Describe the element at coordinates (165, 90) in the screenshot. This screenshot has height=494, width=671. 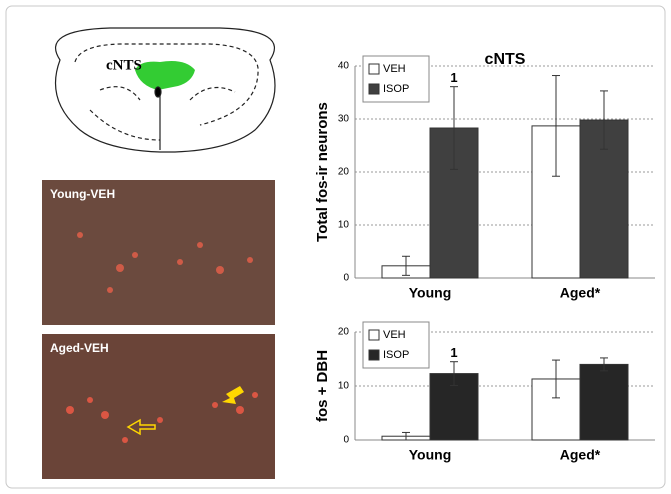
I see `diagram` at that location.